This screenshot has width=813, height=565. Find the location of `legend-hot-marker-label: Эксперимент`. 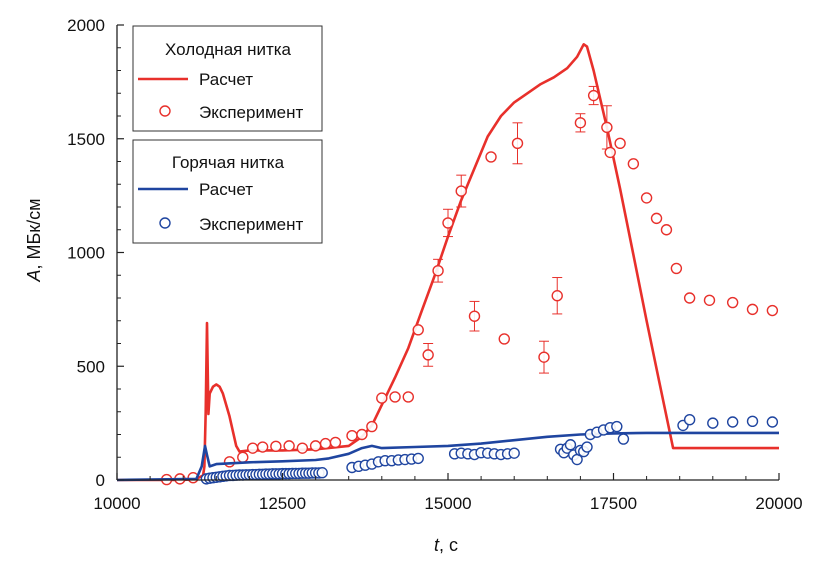

legend-hot-marker-label: Эксперимент is located at coordinates (251, 224).